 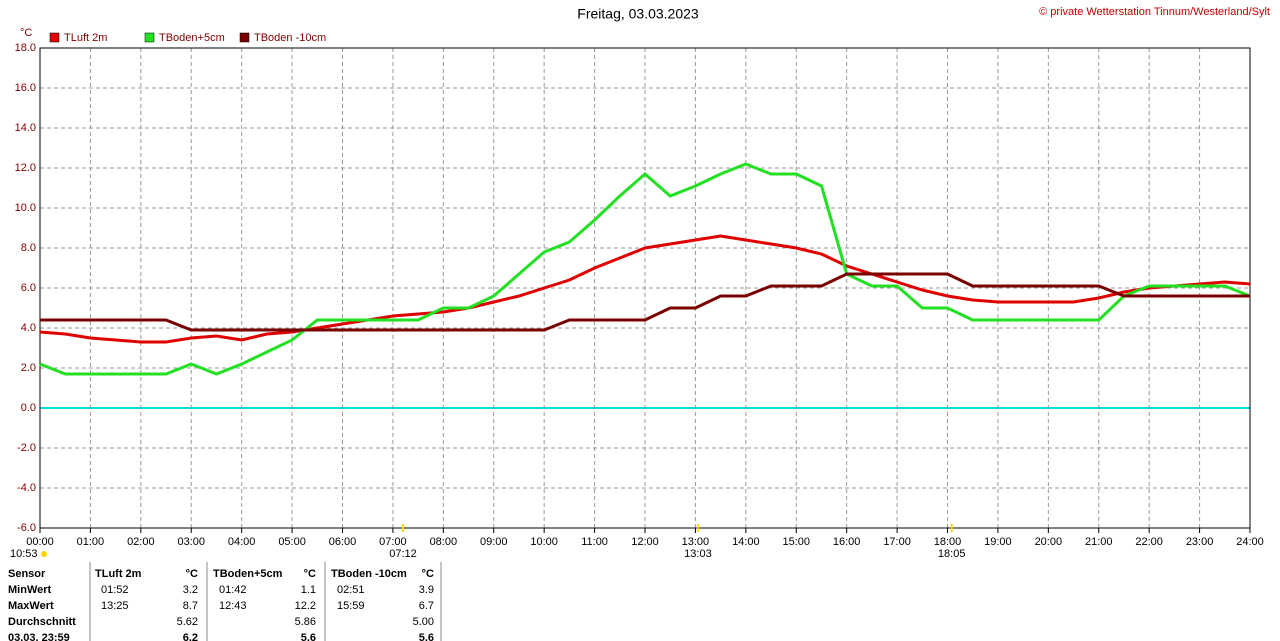 I want to click on table-cell: 13:25, so click(x=115, y=606).